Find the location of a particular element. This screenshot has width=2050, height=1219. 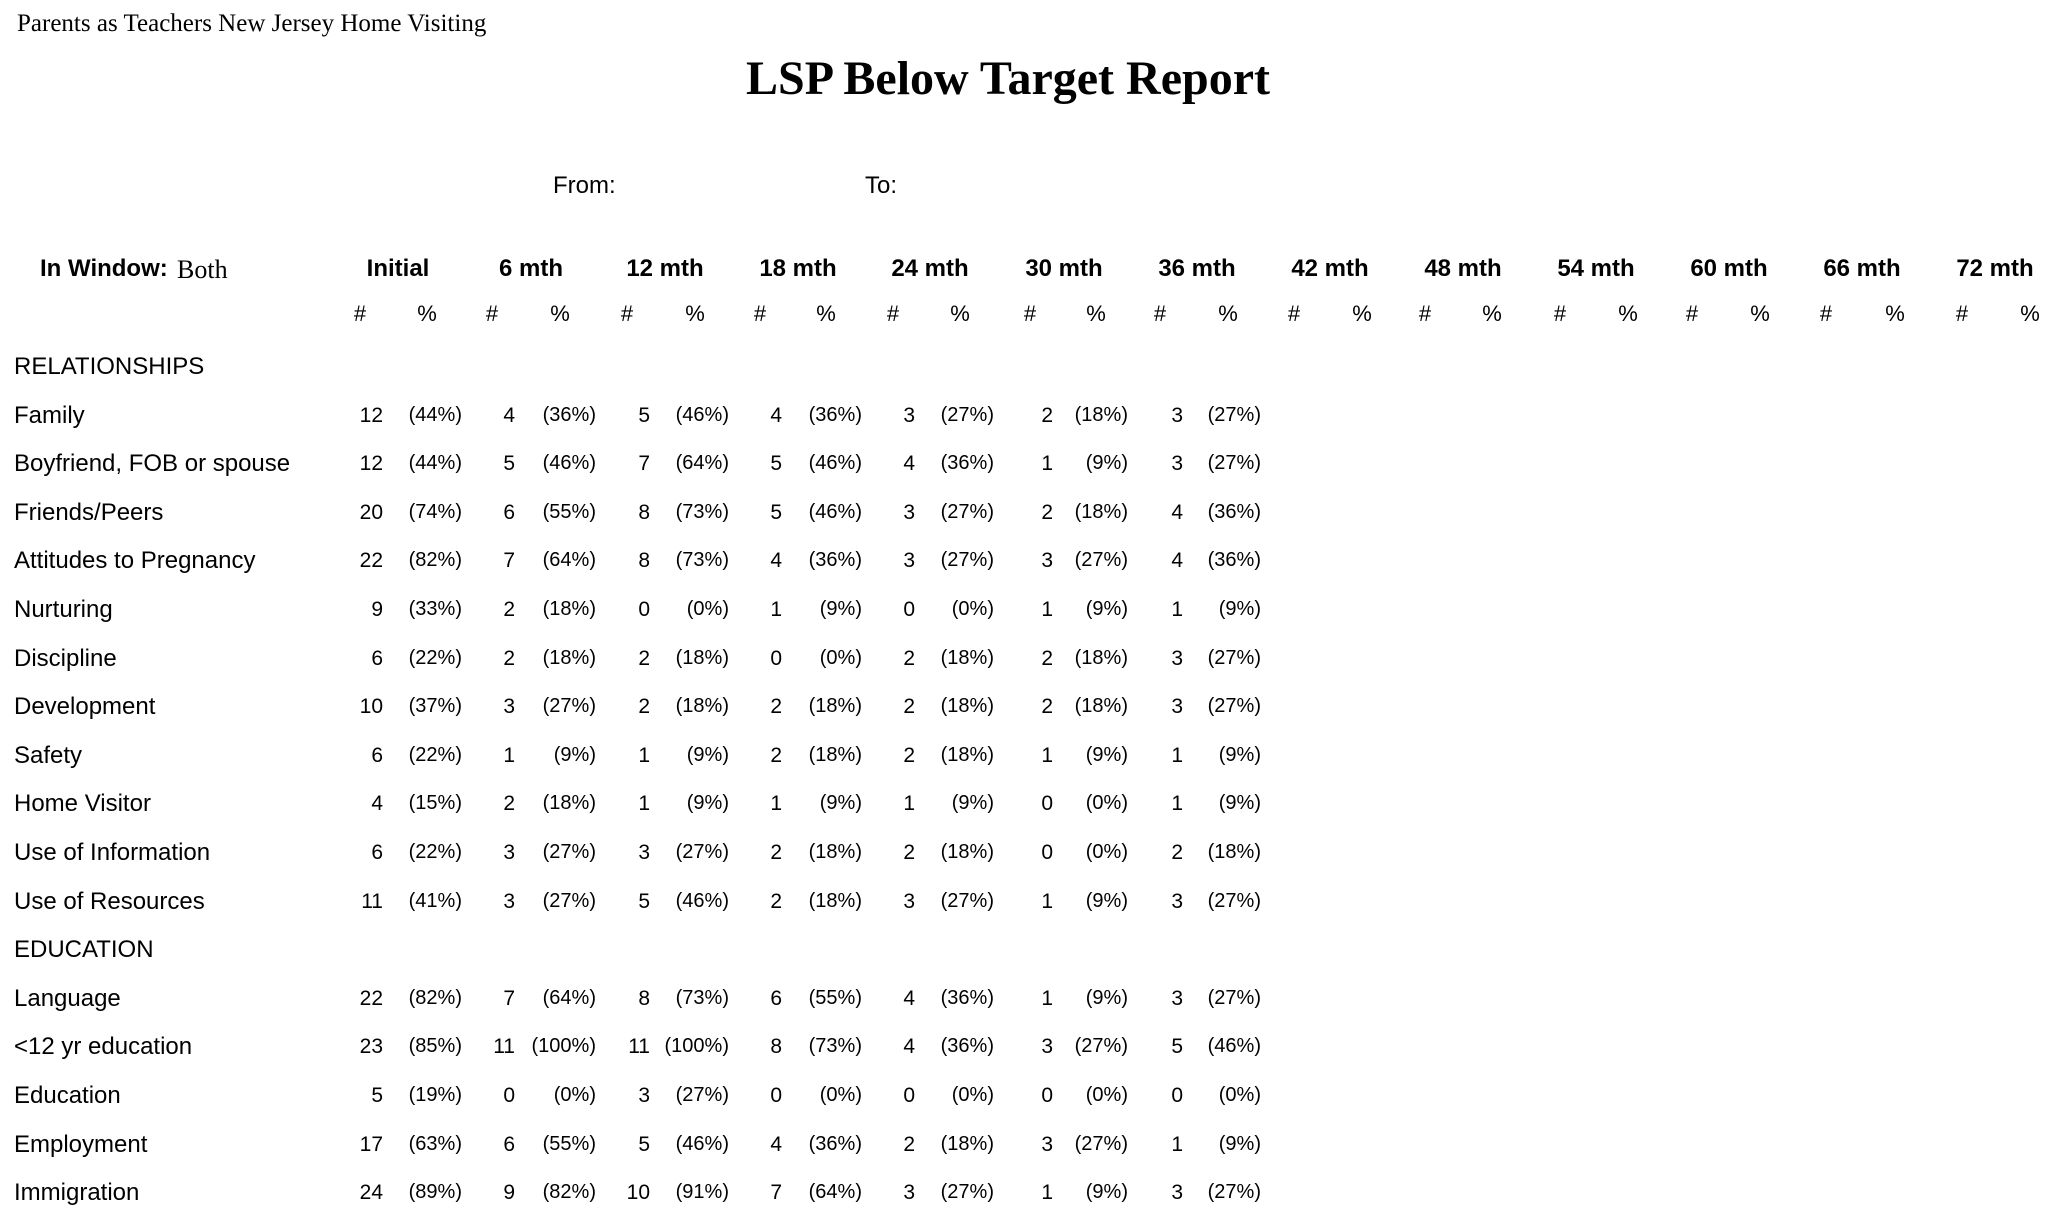

period-header: 60 mth is located at coordinates (1729, 268).